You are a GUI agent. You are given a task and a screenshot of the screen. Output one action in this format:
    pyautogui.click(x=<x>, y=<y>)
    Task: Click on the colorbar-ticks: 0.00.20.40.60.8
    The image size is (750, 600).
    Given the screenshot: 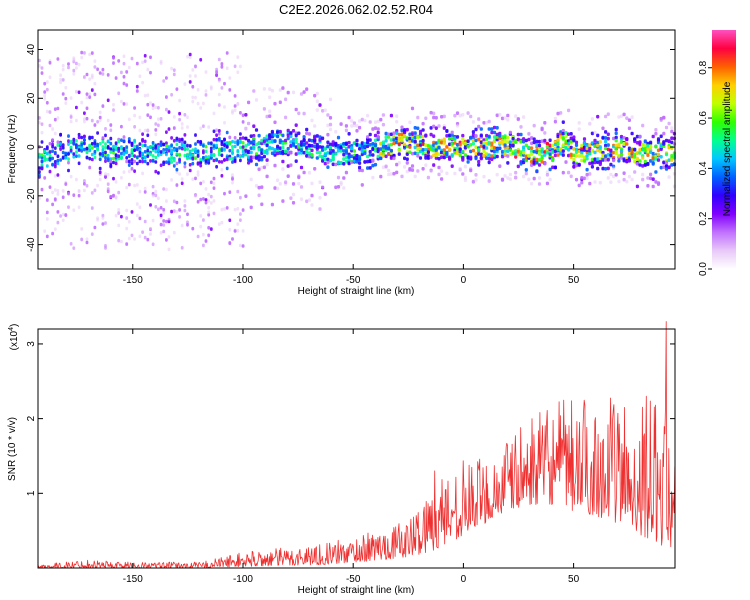 What is the action you would take?
    pyautogui.click(x=705, y=168)
    